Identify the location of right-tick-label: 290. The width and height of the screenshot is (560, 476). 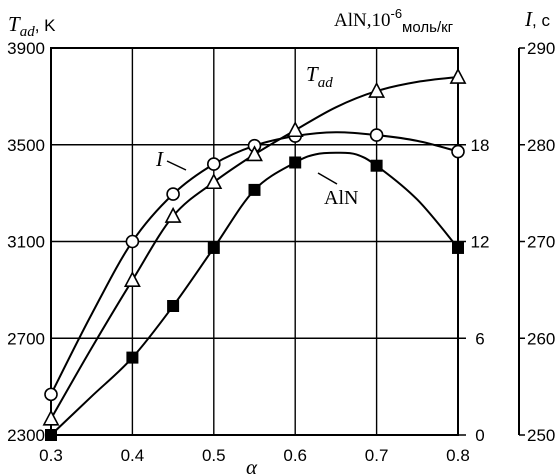
(541, 48).